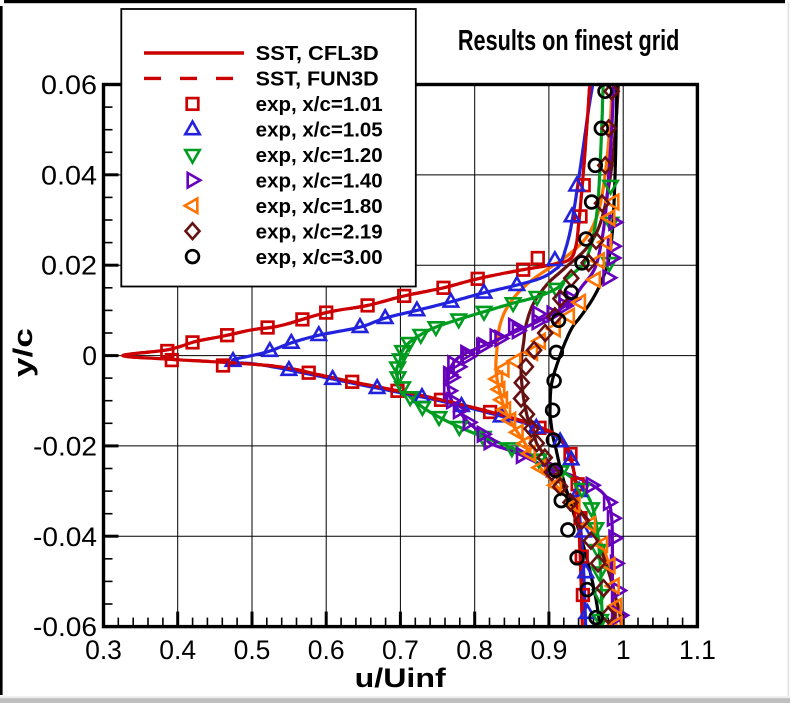  What do you see at coordinates (317, 80) in the screenshot?
I see `svg-text: SST, FUN3D` at bounding box center [317, 80].